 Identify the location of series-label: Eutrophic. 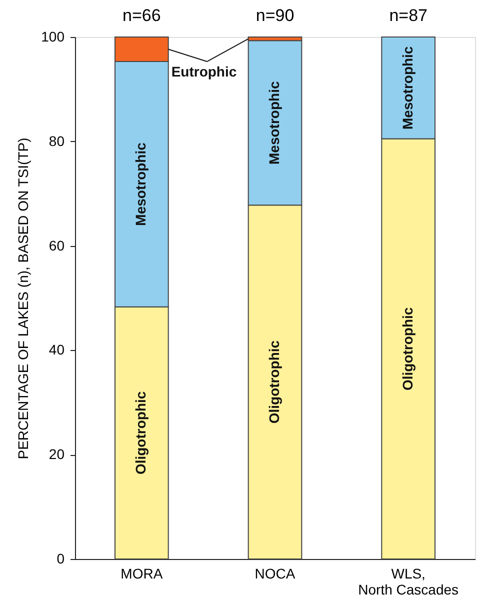
(204, 72).